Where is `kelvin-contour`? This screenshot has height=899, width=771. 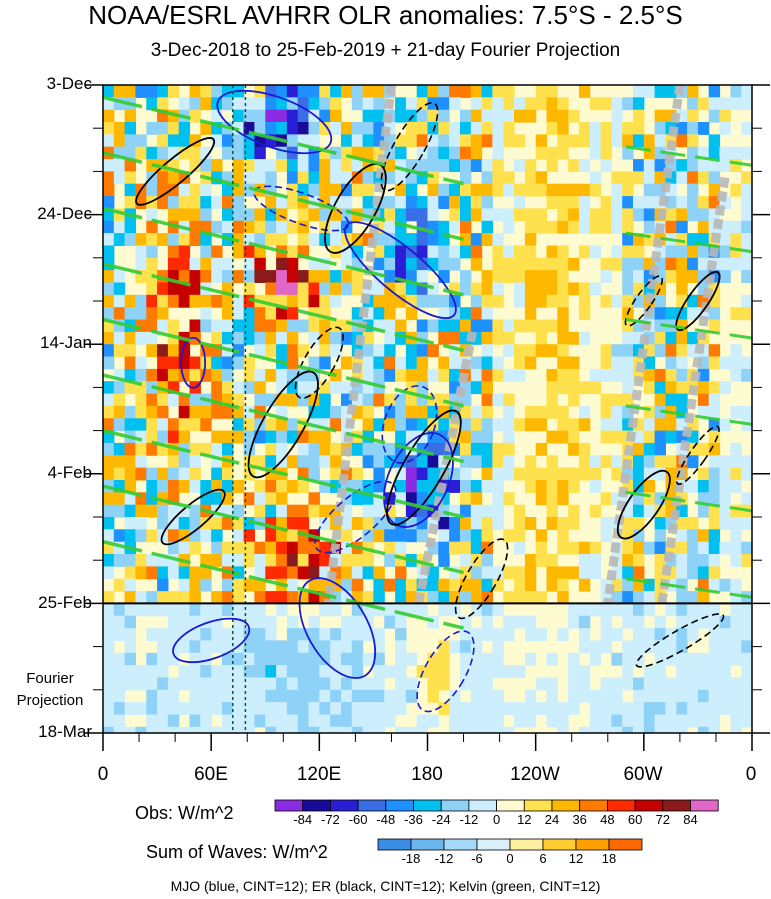
kelvin-contour is located at coordinates (688, 329).